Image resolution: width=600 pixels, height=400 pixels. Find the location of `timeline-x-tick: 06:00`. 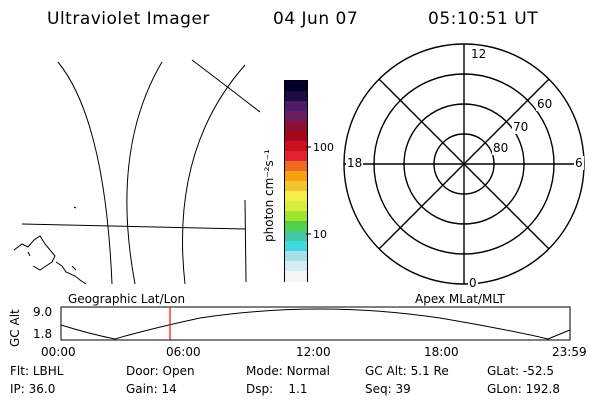

timeline-x-tick: 06:00 is located at coordinates (183, 352).